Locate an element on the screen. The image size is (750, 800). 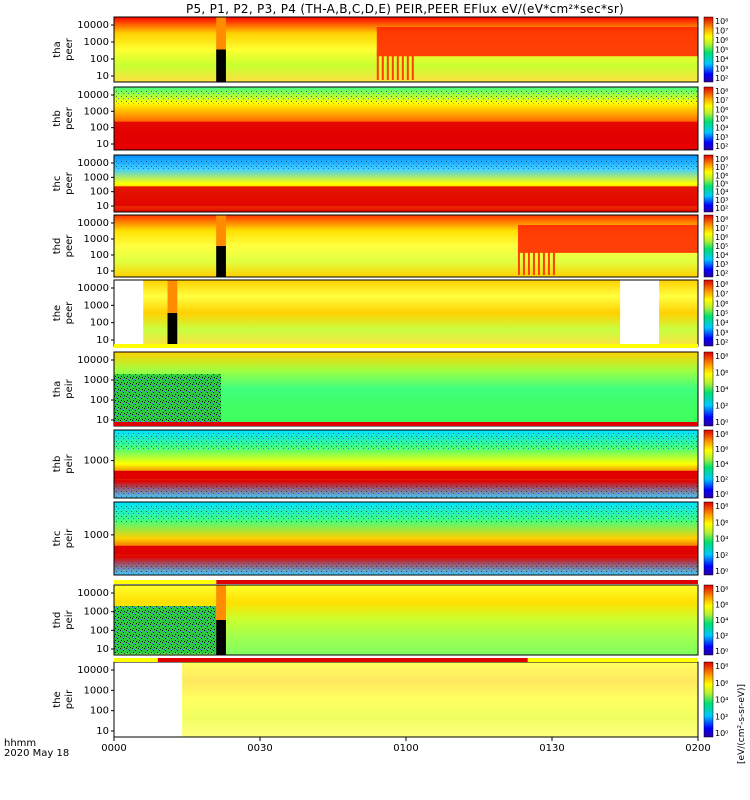
panel-label-probe: thd is located at coordinates (57, 620).